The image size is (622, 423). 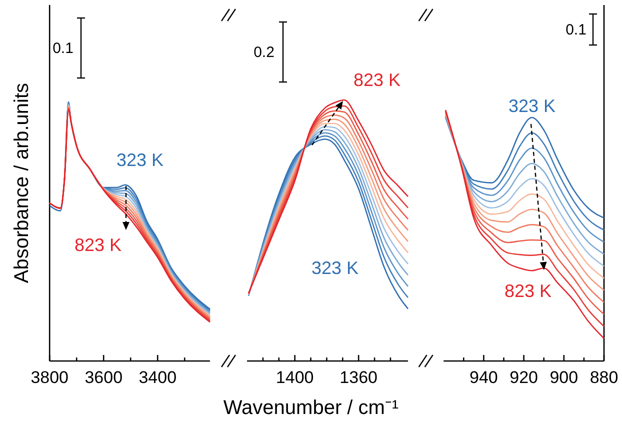 I want to click on y-axis-title: Absorbance / arb.units, so click(x=22, y=183).